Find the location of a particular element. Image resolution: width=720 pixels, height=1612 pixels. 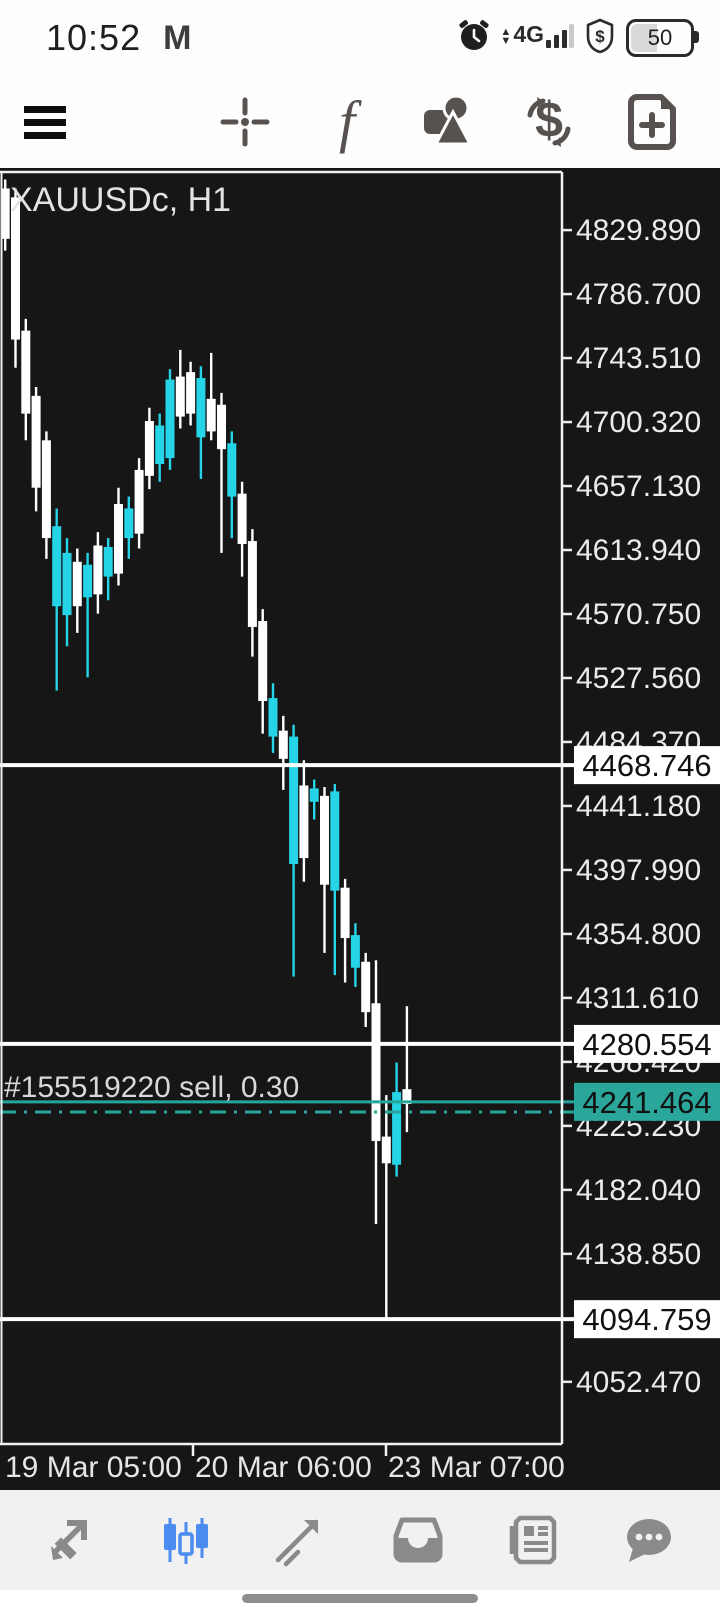

home-indicator is located at coordinates (360, 1598).